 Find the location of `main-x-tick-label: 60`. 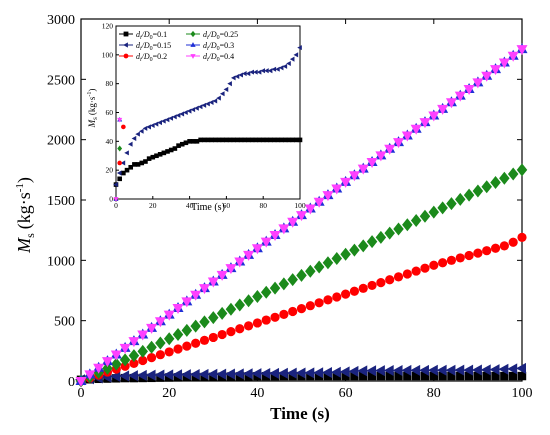

main-x-tick-label: 60 is located at coordinates (346, 393).